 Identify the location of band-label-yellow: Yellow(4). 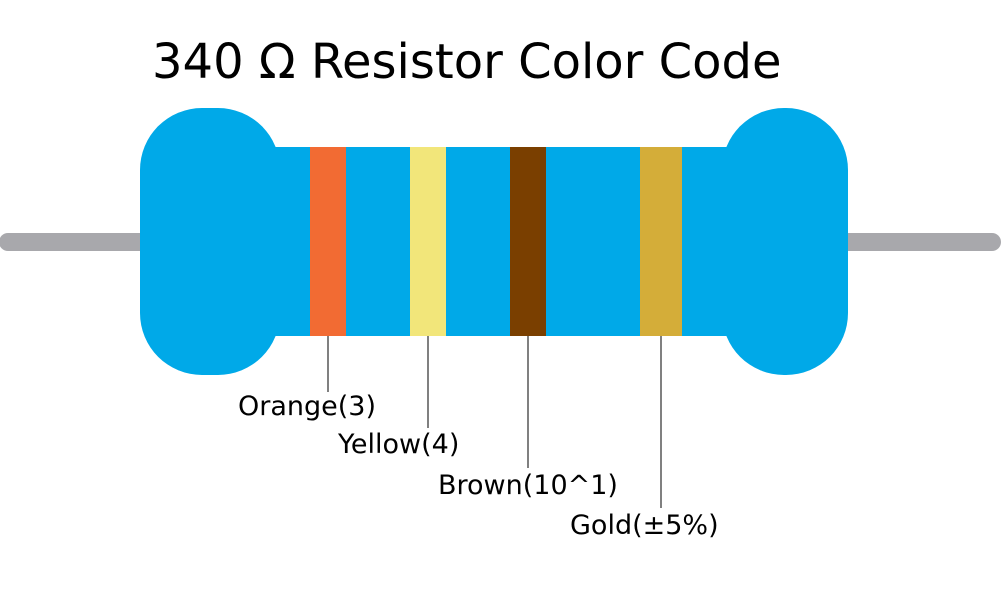
(398, 444).